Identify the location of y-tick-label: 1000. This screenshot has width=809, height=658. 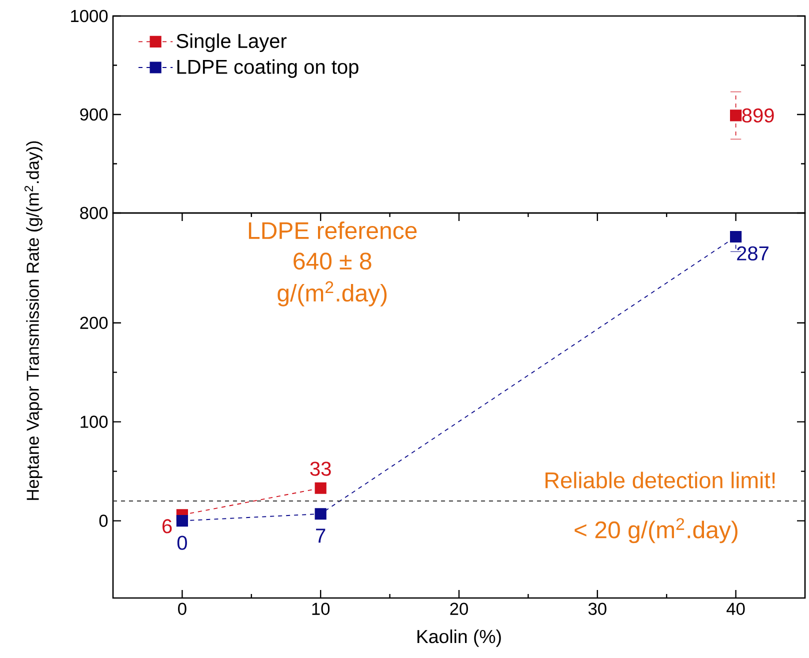
(89, 16).